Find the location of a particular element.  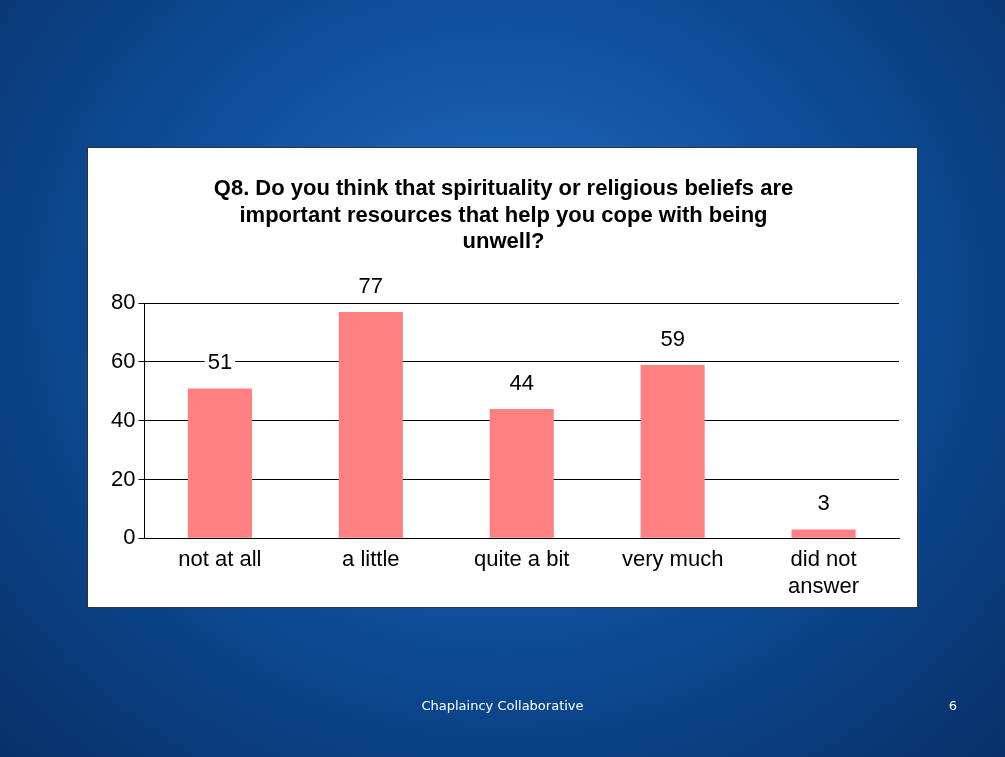

x-tick-label: very much is located at coordinates (672, 559).